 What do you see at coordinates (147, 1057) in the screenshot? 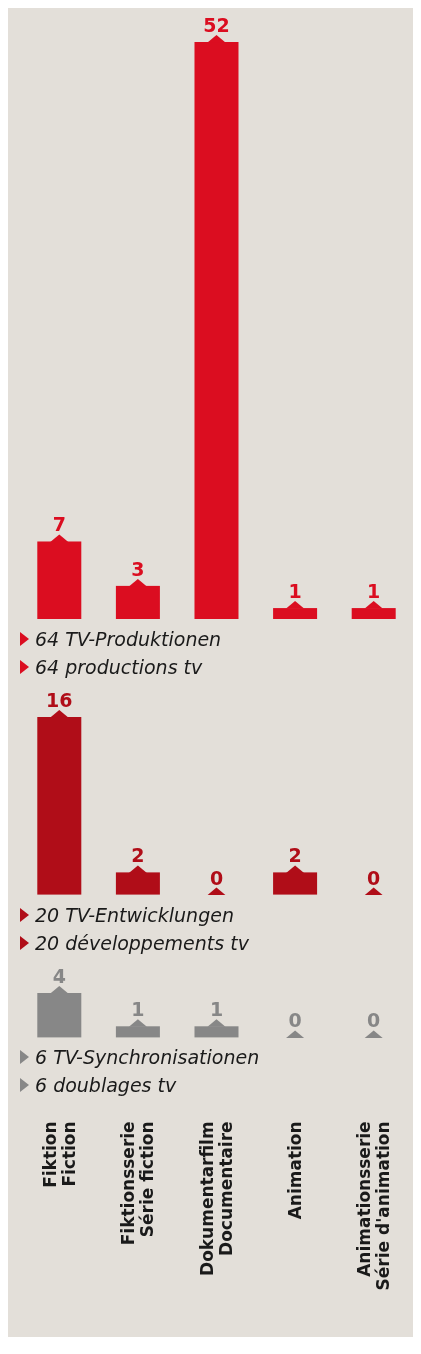
I see `text: 6 TV-Synchronisationen` at bounding box center [147, 1057].